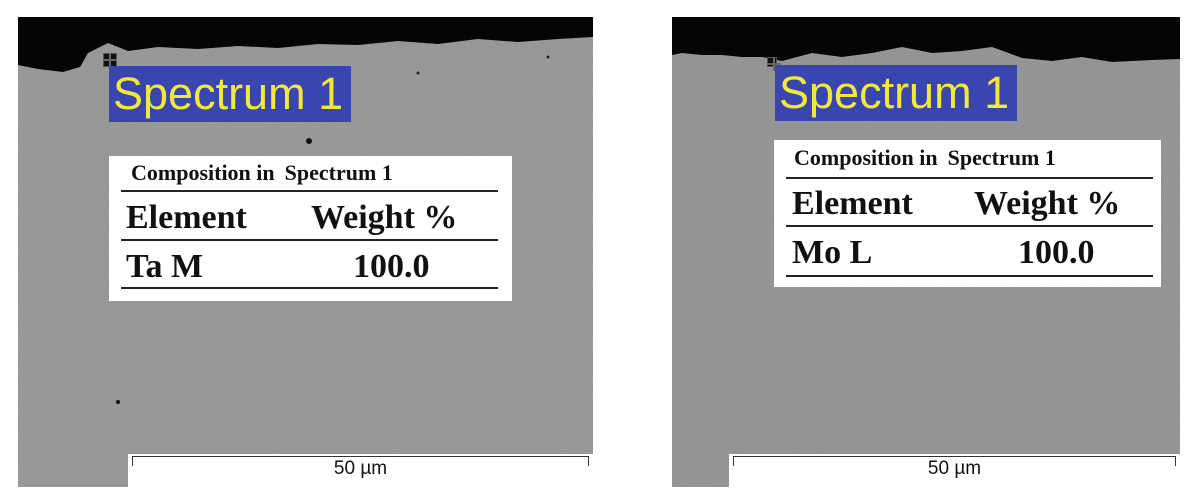 This screenshot has height=496, width=1194. Describe the element at coordinates (165, 266) in the screenshot. I see `cell-element: Ta M` at that location.